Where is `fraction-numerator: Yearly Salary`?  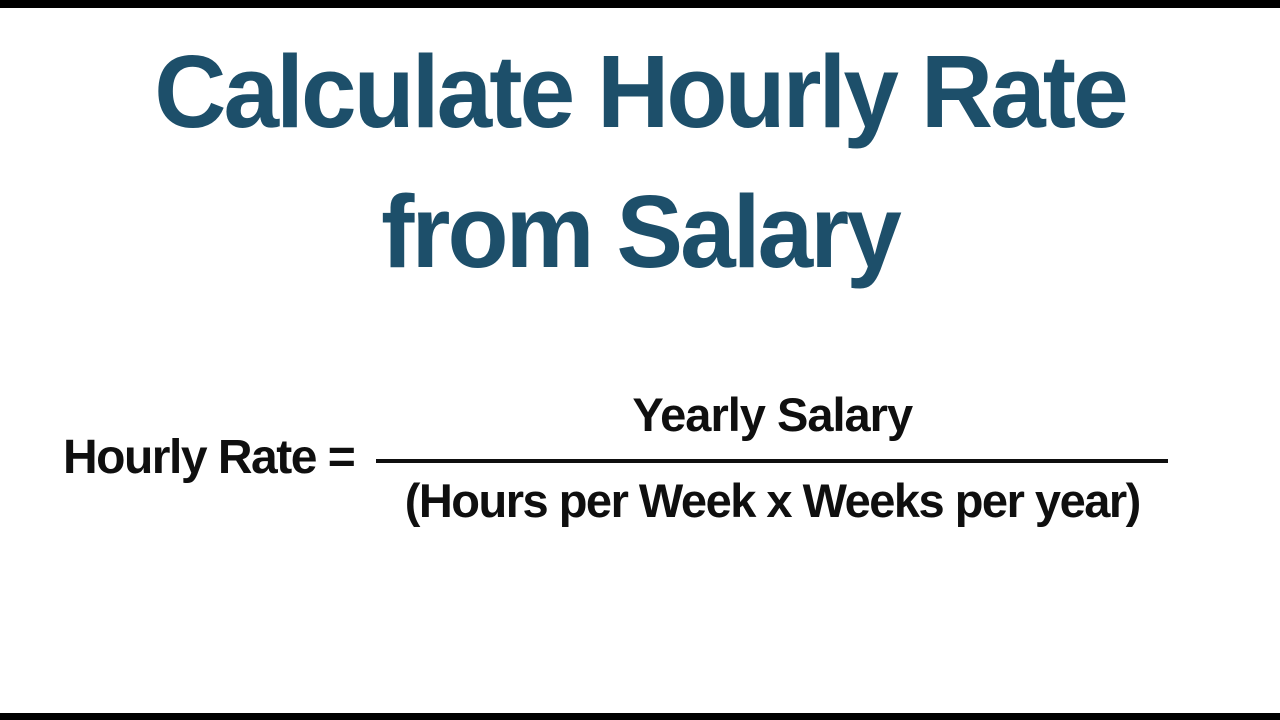
fraction-numerator: Yearly Salary is located at coordinates (772, 414).